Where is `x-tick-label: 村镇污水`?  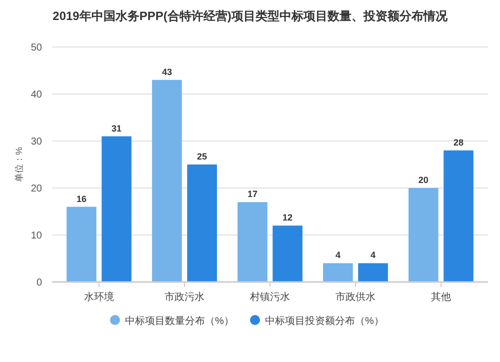
x-tick-label: 村镇污水 is located at coordinates (269, 297).